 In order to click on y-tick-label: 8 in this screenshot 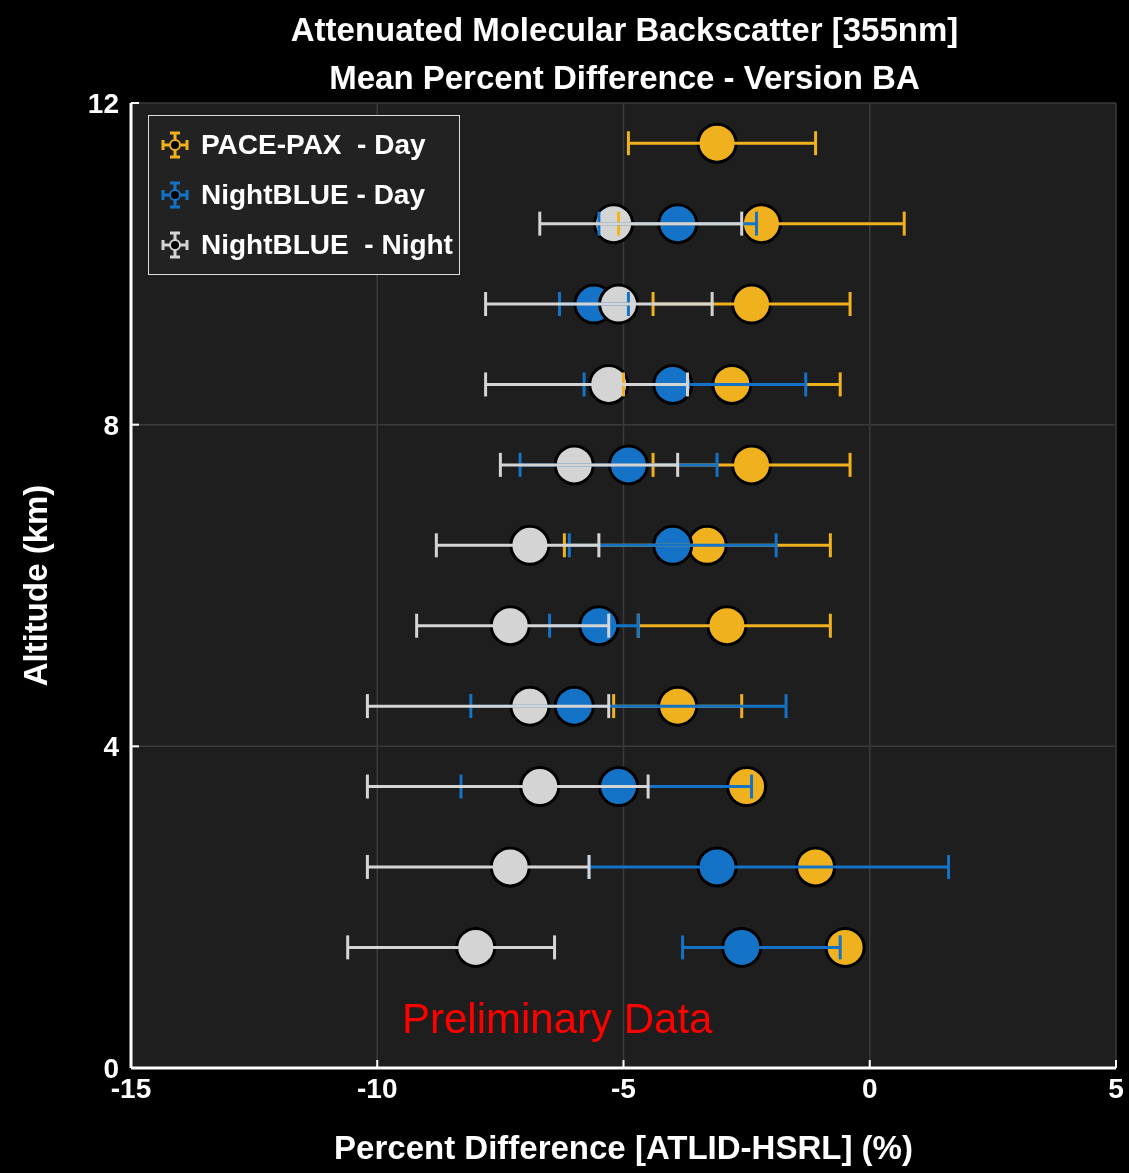, I will do `click(111, 425)`.